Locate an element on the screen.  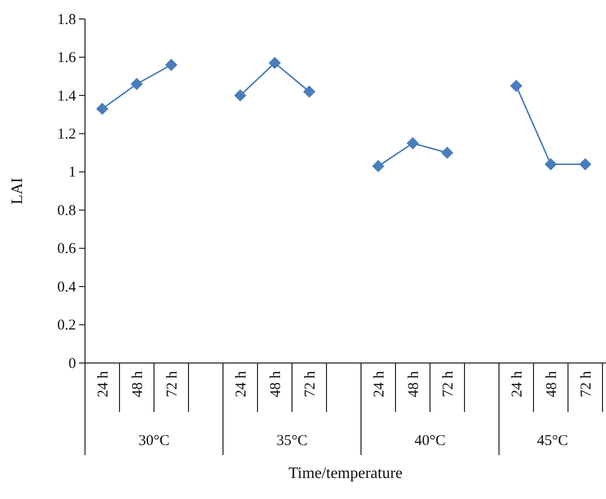
y-tick-label: 1 is located at coordinates (72, 172).